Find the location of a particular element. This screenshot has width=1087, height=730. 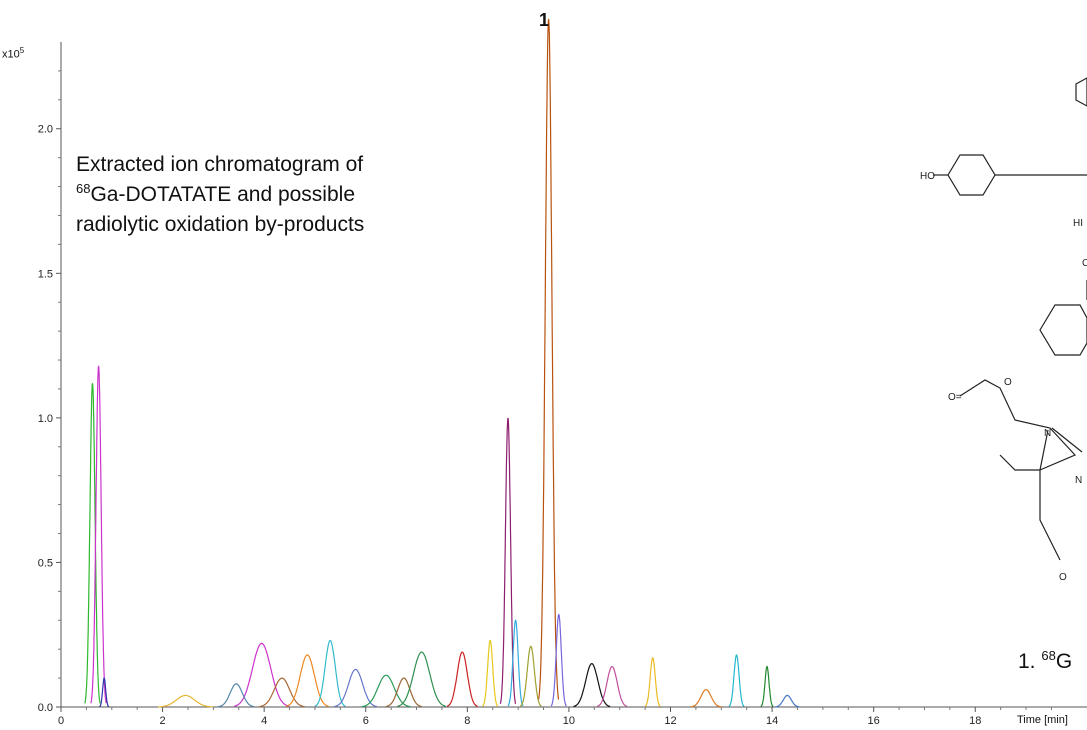

peak-1-label: 1 is located at coordinates (544, 20).